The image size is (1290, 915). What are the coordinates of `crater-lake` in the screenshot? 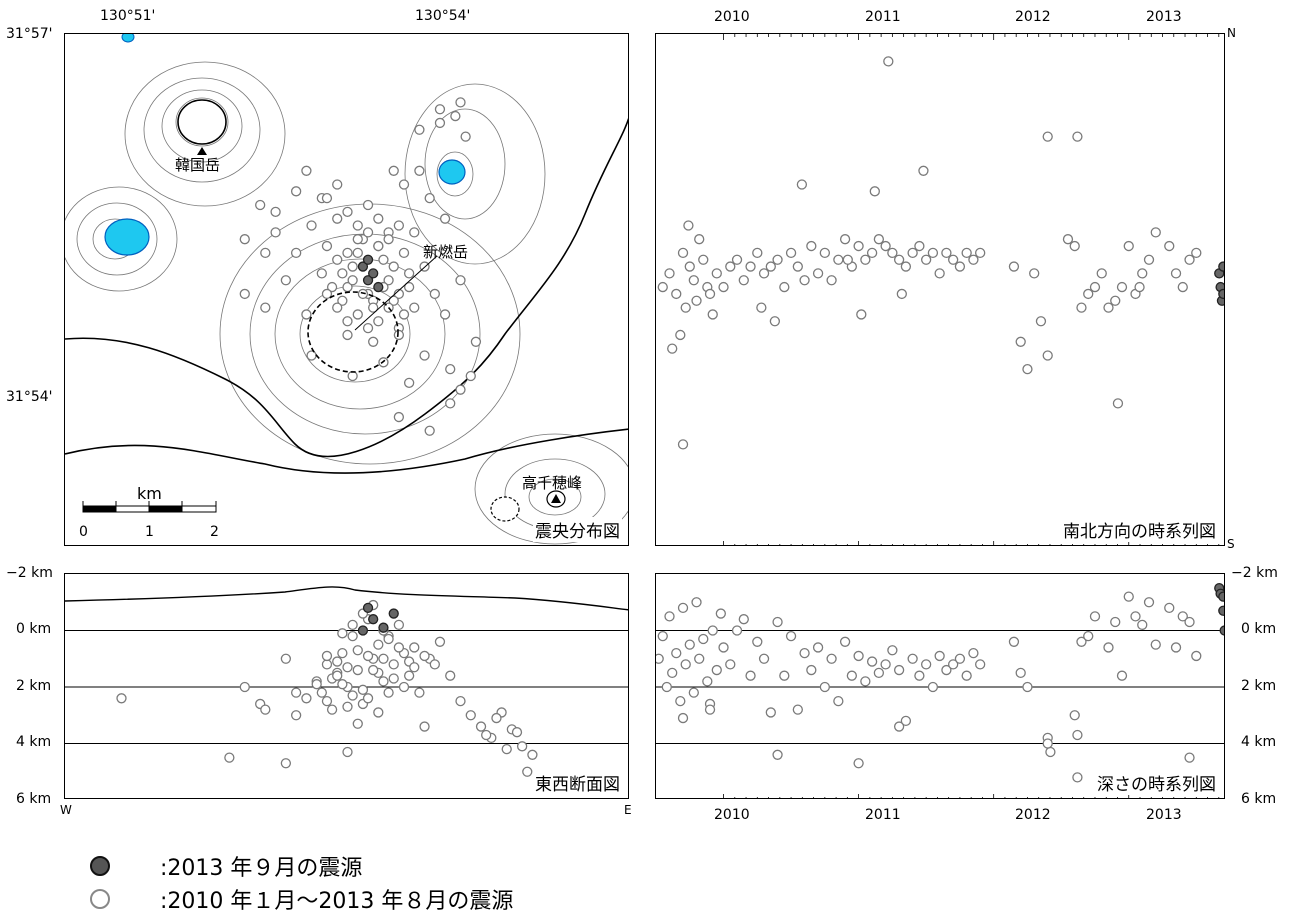 It's located at (128, 38).